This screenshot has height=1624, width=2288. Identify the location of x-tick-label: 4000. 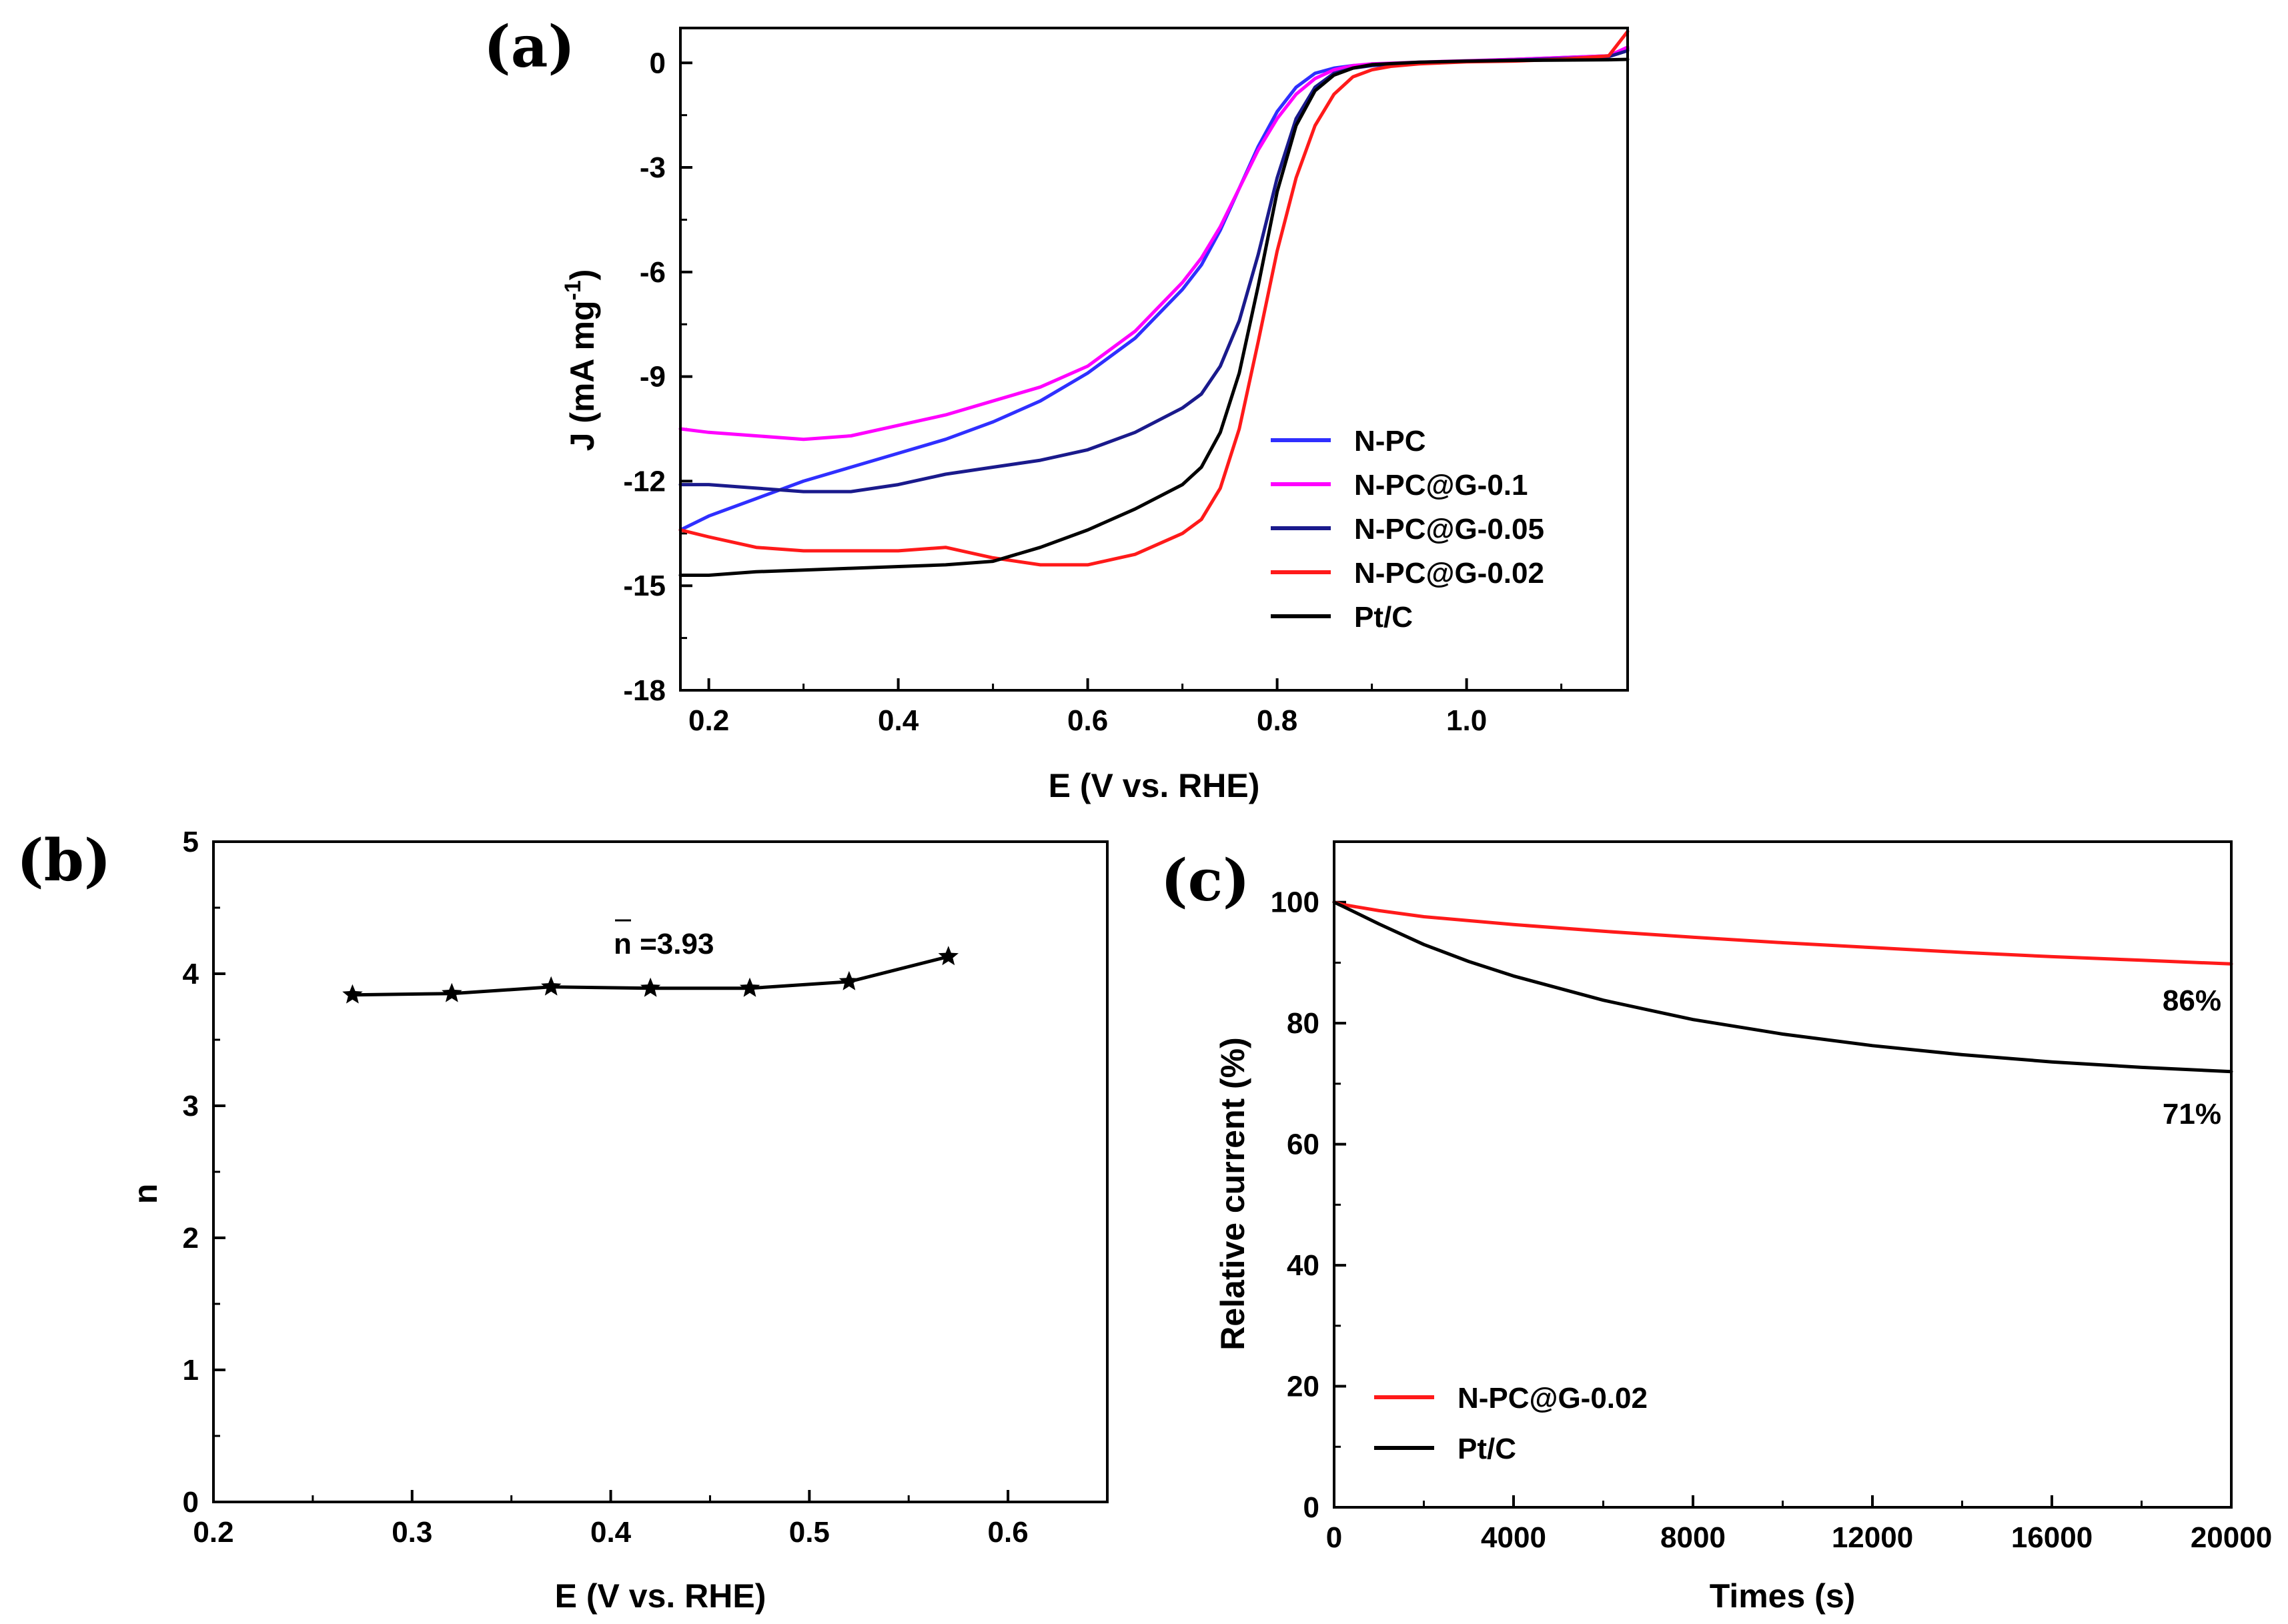
(1513, 1537).